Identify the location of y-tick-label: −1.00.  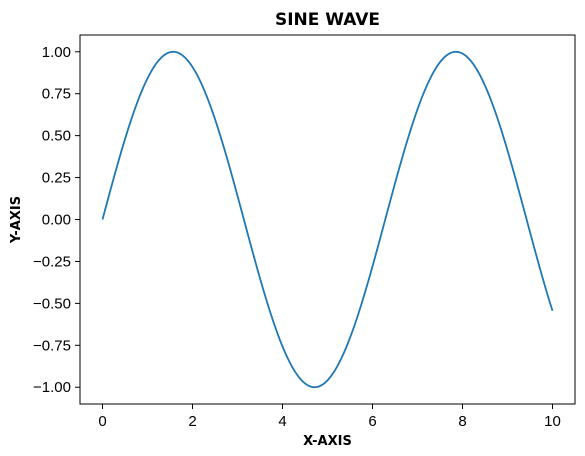
(52, 387).